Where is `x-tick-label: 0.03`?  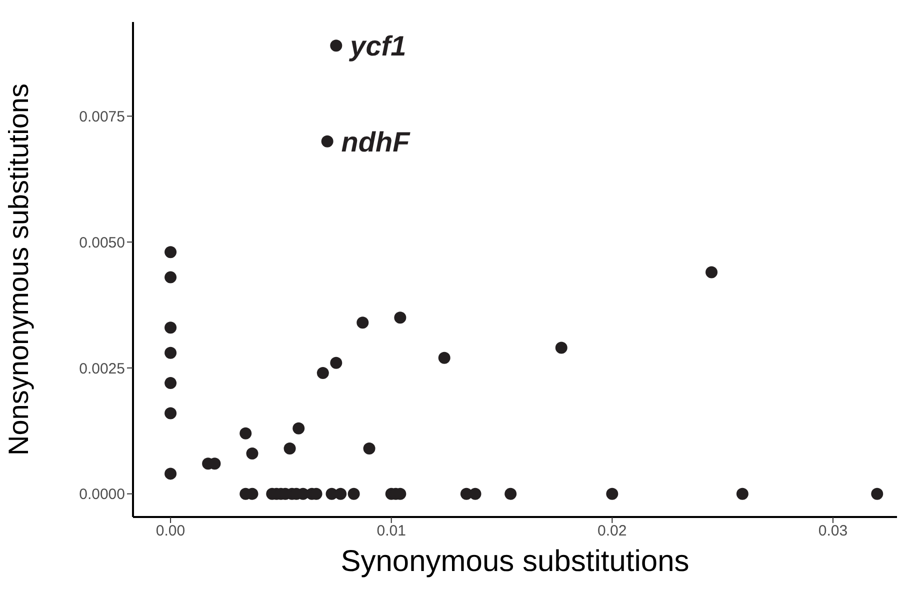
x-tick-label: 0.03 is located at coordinates (833, 531).